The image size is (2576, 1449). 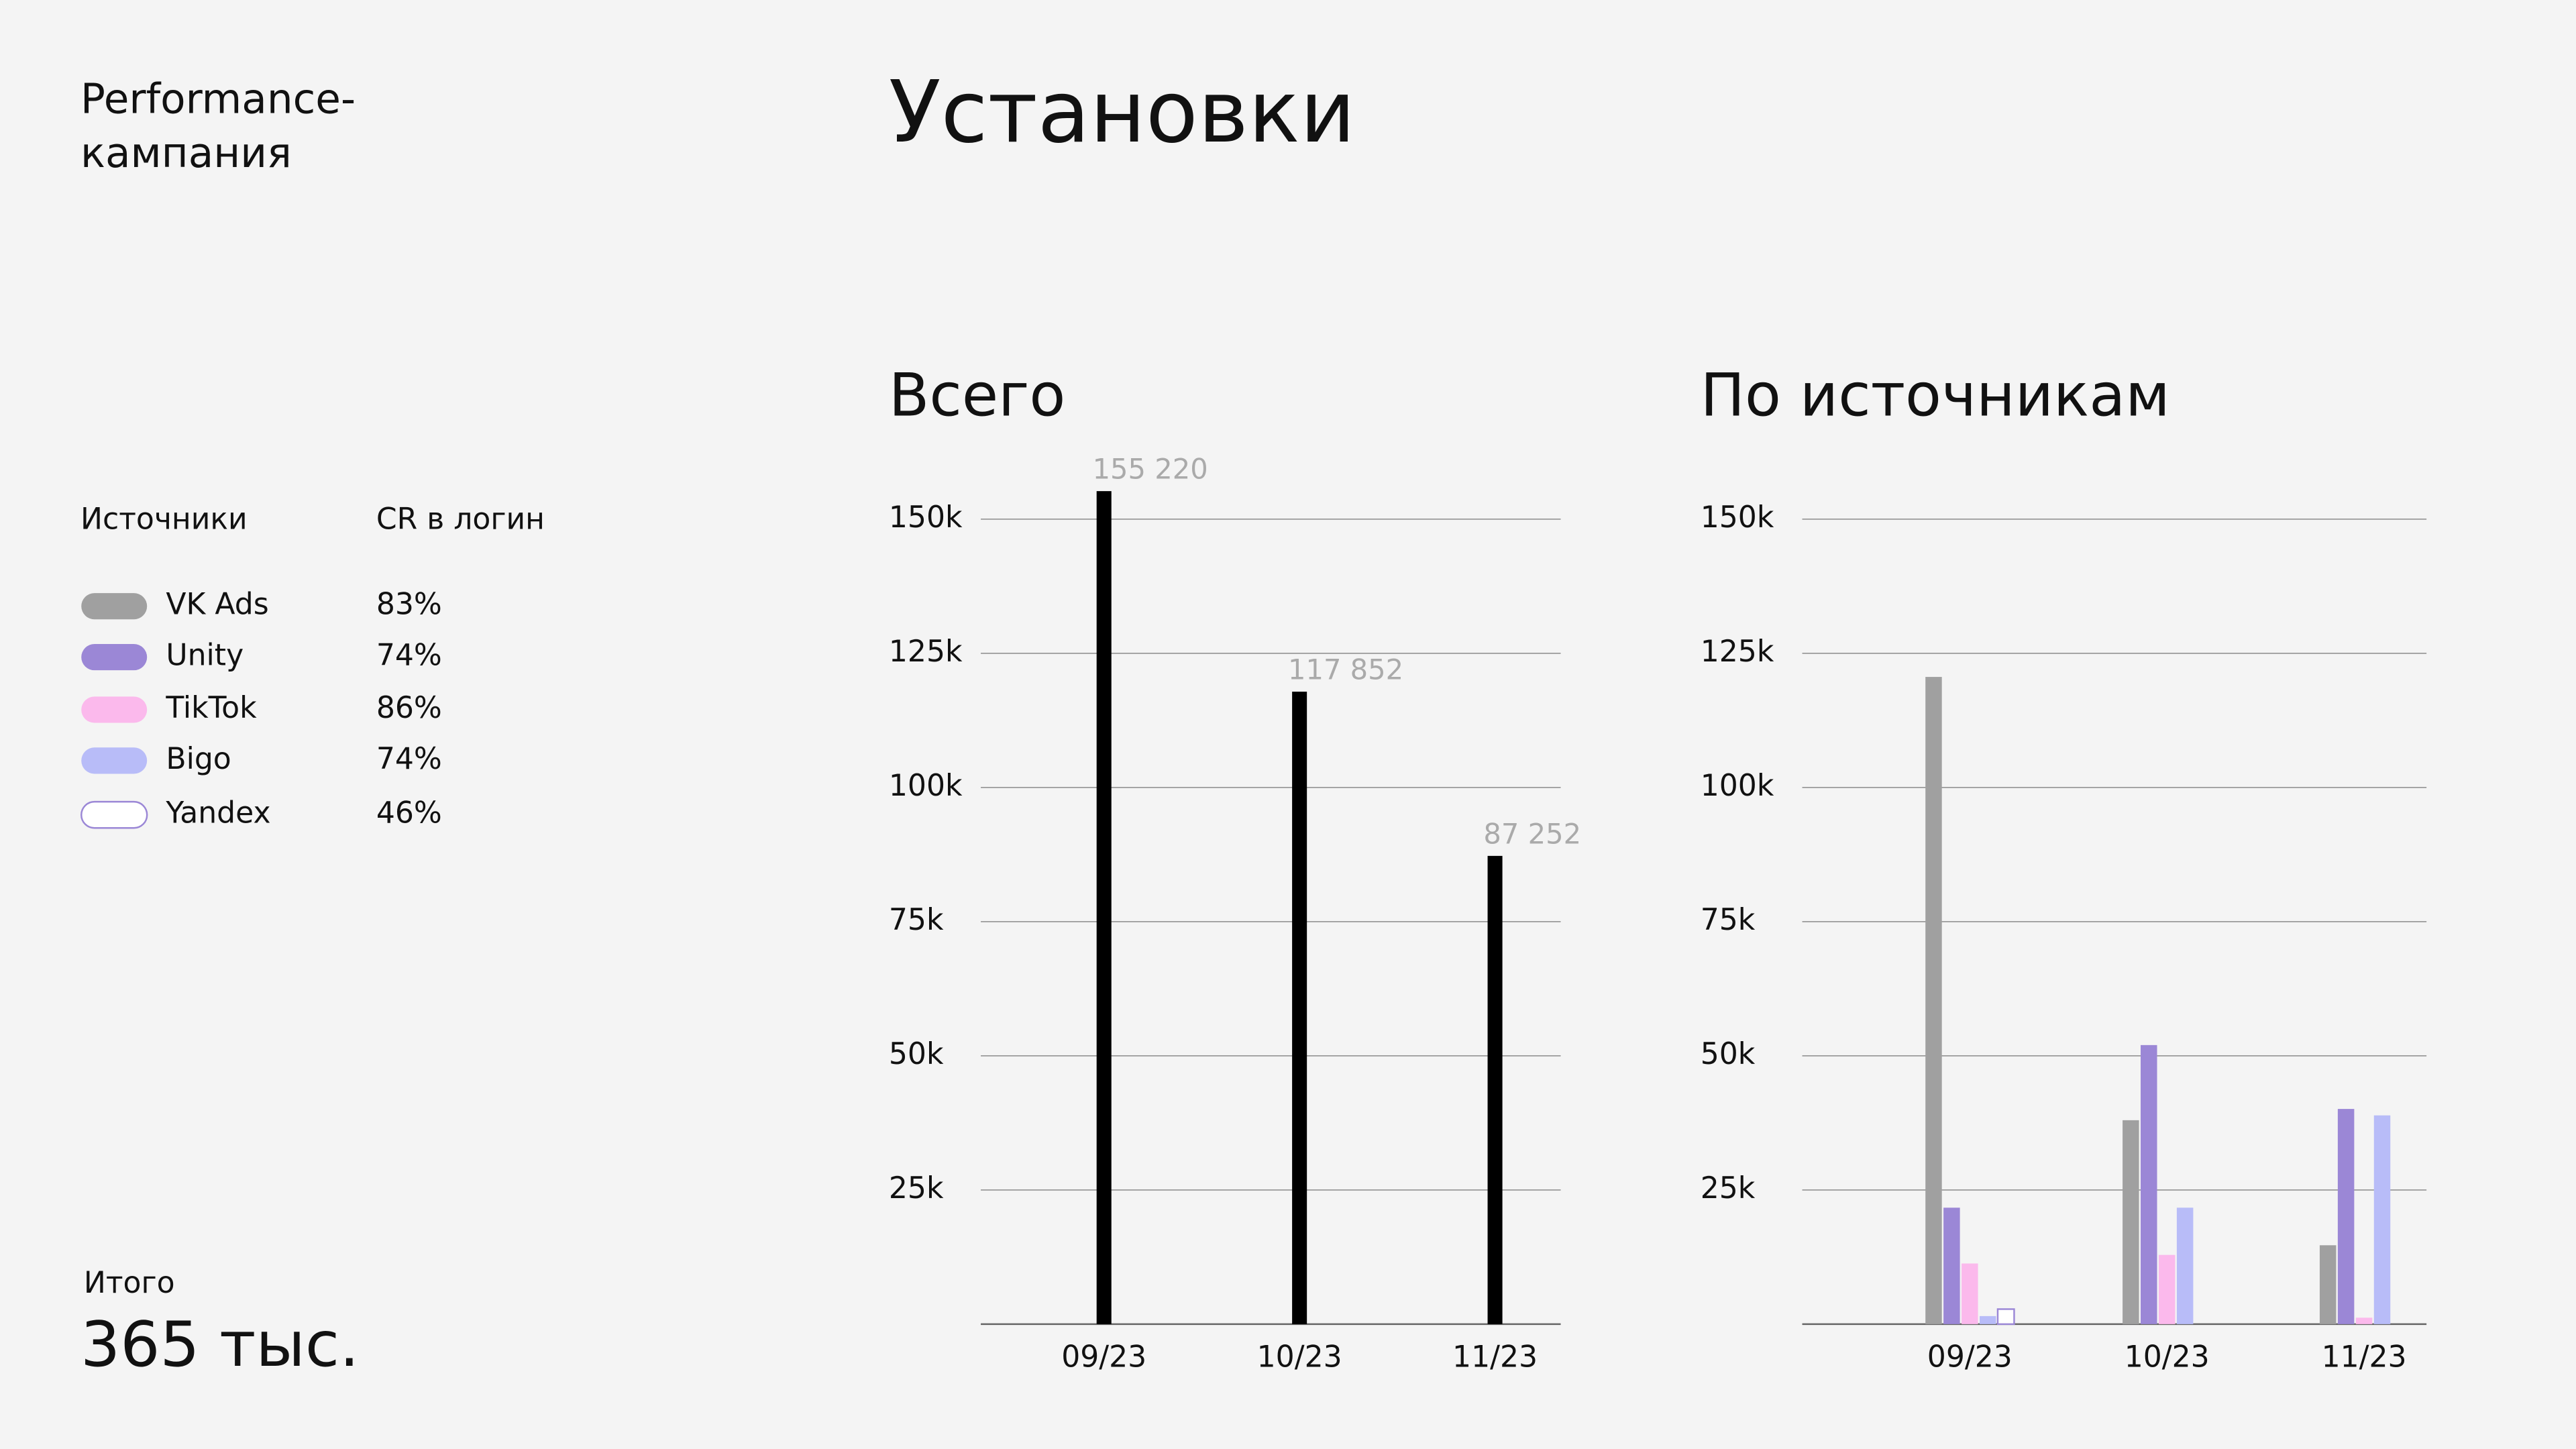 What do you see at coordinates (1150, 469) in the screenshot?
I see `value-label: 155 220` at bounding box center [1150, 469].